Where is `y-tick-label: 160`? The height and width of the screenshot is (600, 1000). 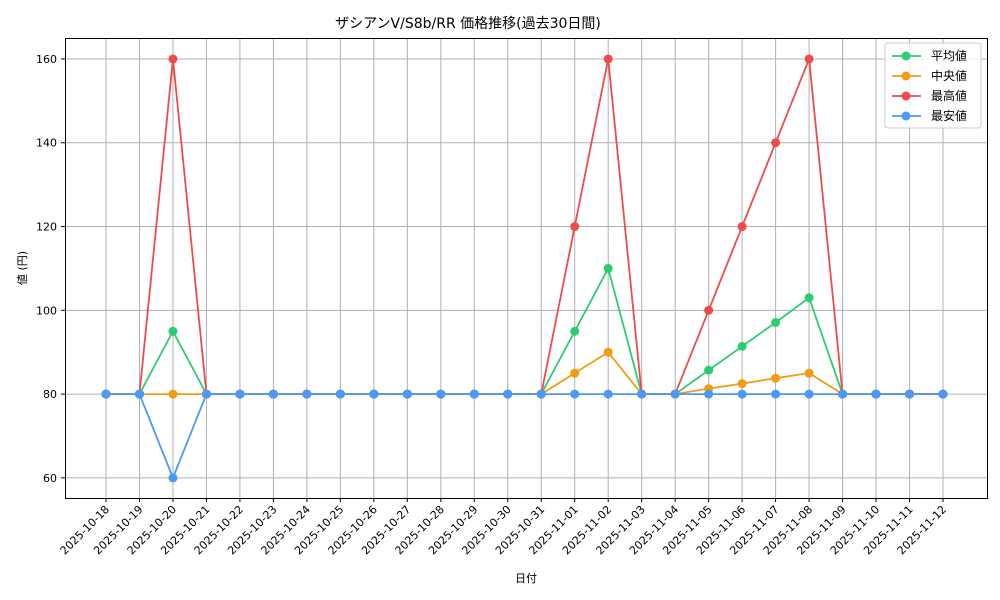 y-tick-label: 160 is located at coordinates (46, 59).